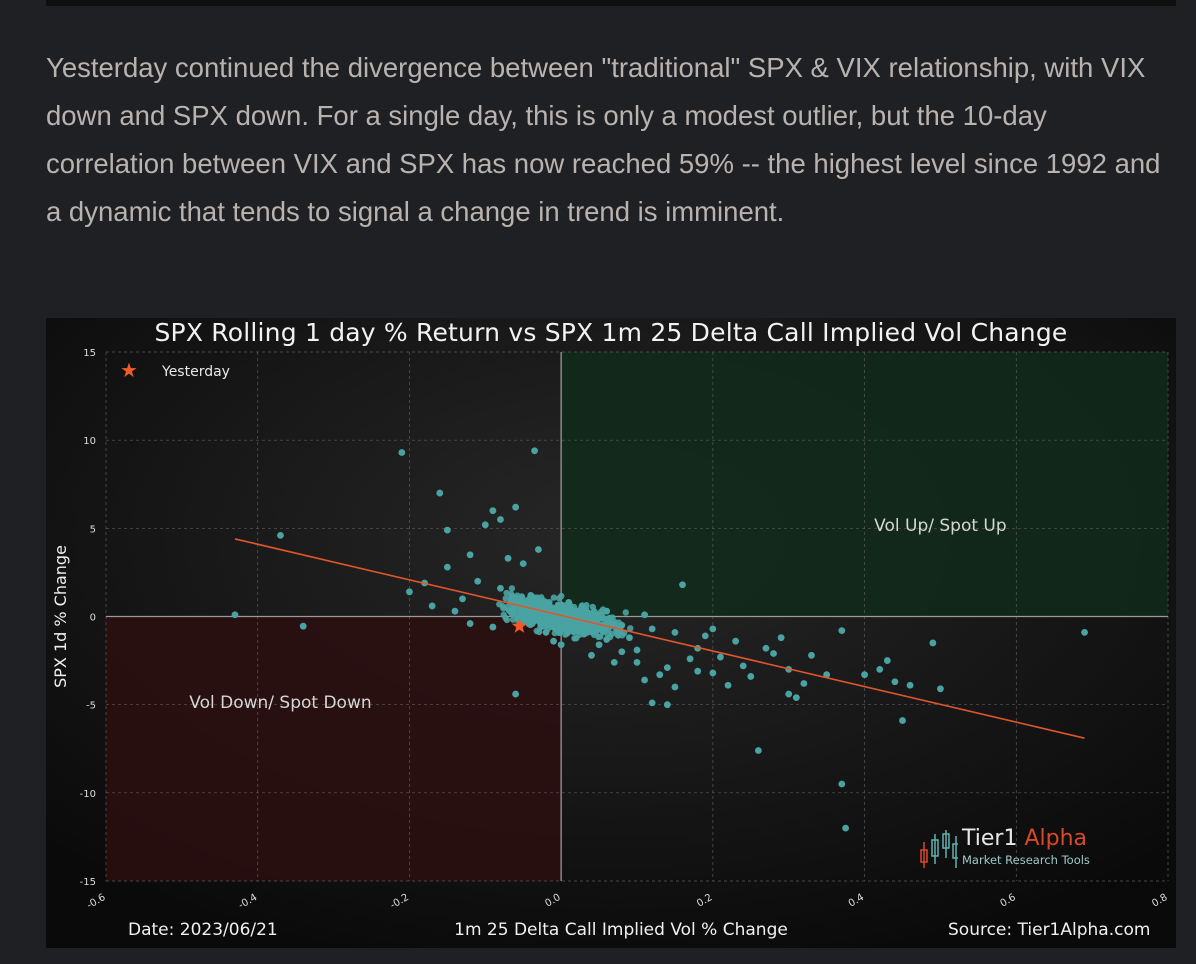 The height and width of the screenshot is (964, 1196). What do you see at coordinates (1049, 930) in the screenshot?
I see `chart-source: Source: Tier1Alpha.com` at bounding box center [1049, 930].